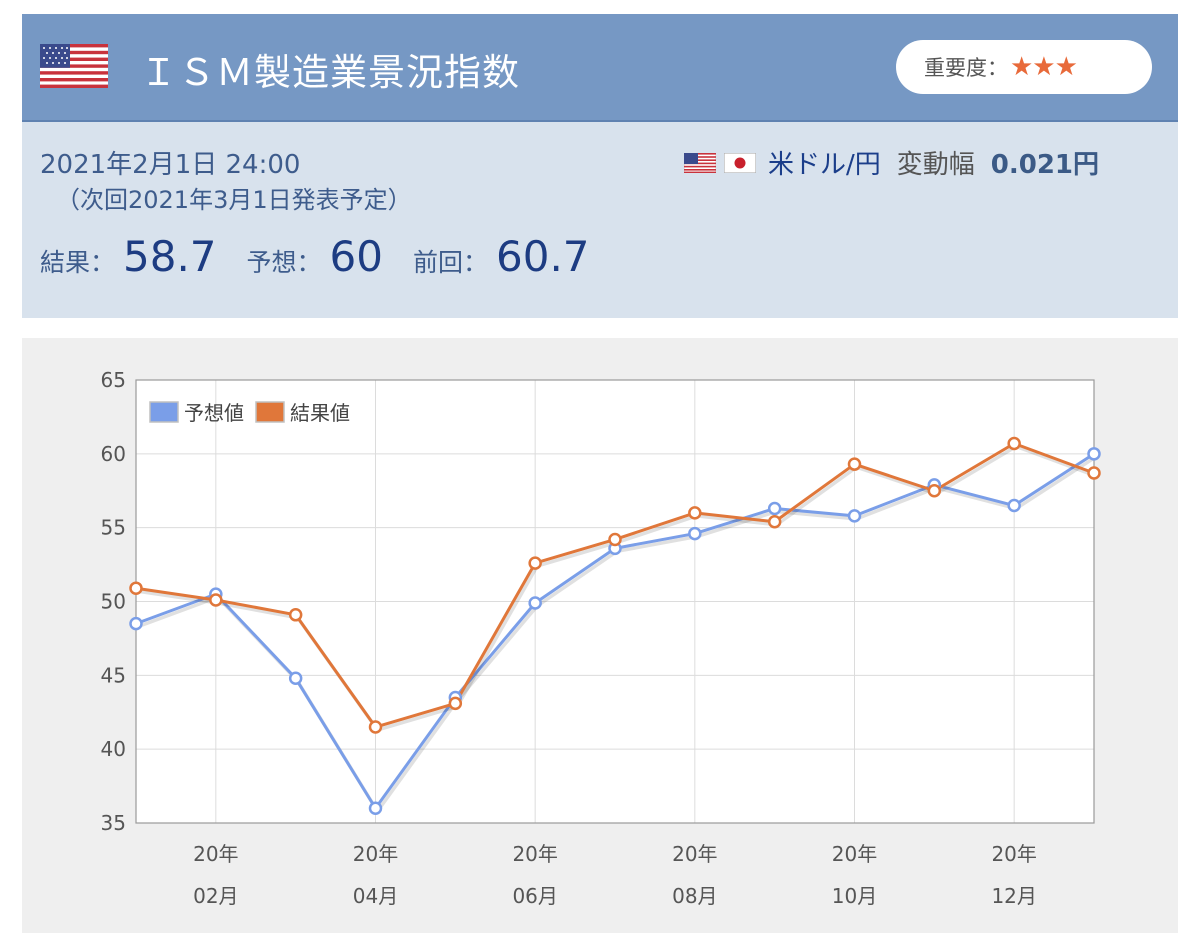 The image size is (1200, 933). What do you see at coordinates (113, 749) in the screenshot?
I see `y-tick-label: 40` at bounding box center [113, 749].